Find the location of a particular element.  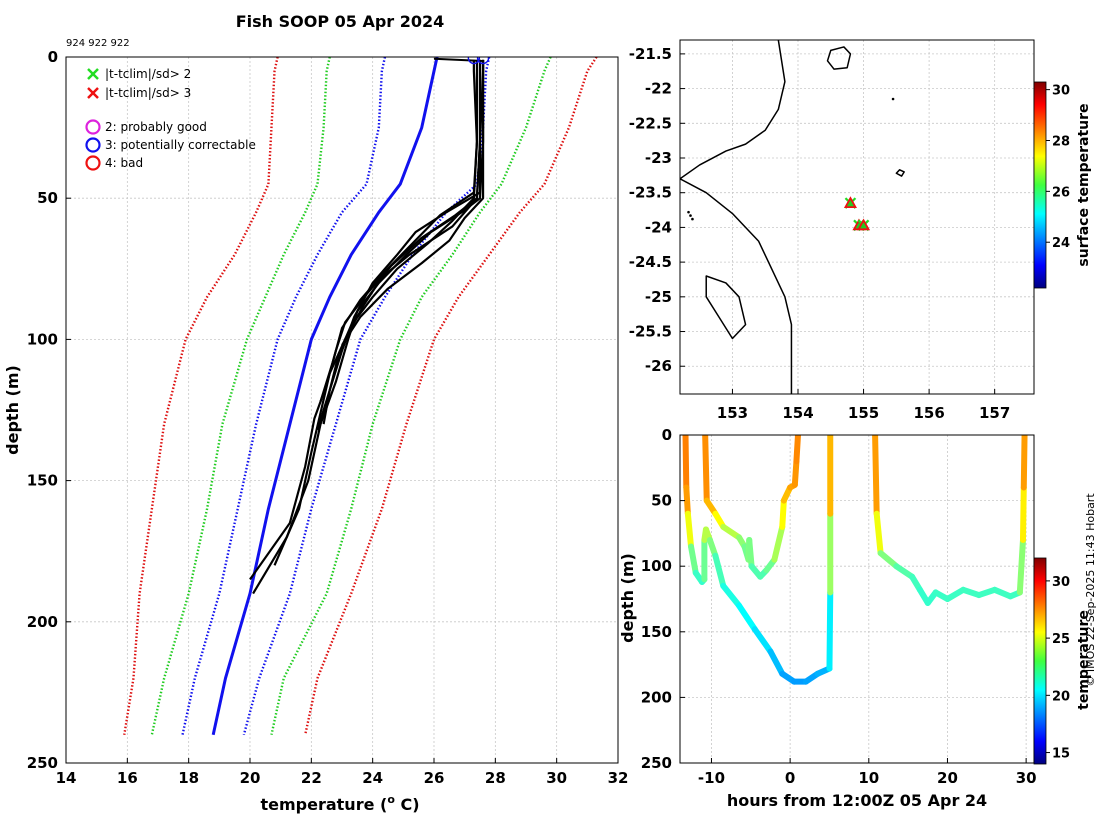

map-y-tick-label: -24.5 is located at coordinates (650, 262).